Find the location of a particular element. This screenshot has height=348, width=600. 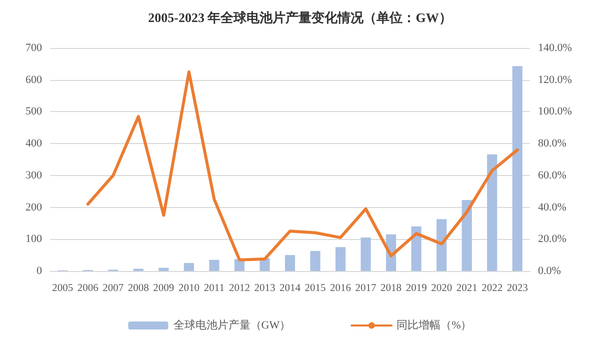

x-tick-label: 2020 is located at coordinates (441, 288).